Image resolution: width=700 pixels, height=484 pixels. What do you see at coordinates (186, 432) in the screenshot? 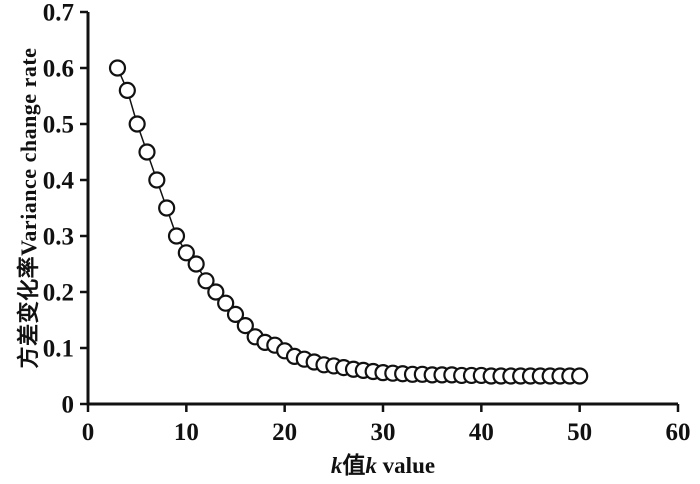
I see `x-tick-label: 10` at bounding box center [186, 432].